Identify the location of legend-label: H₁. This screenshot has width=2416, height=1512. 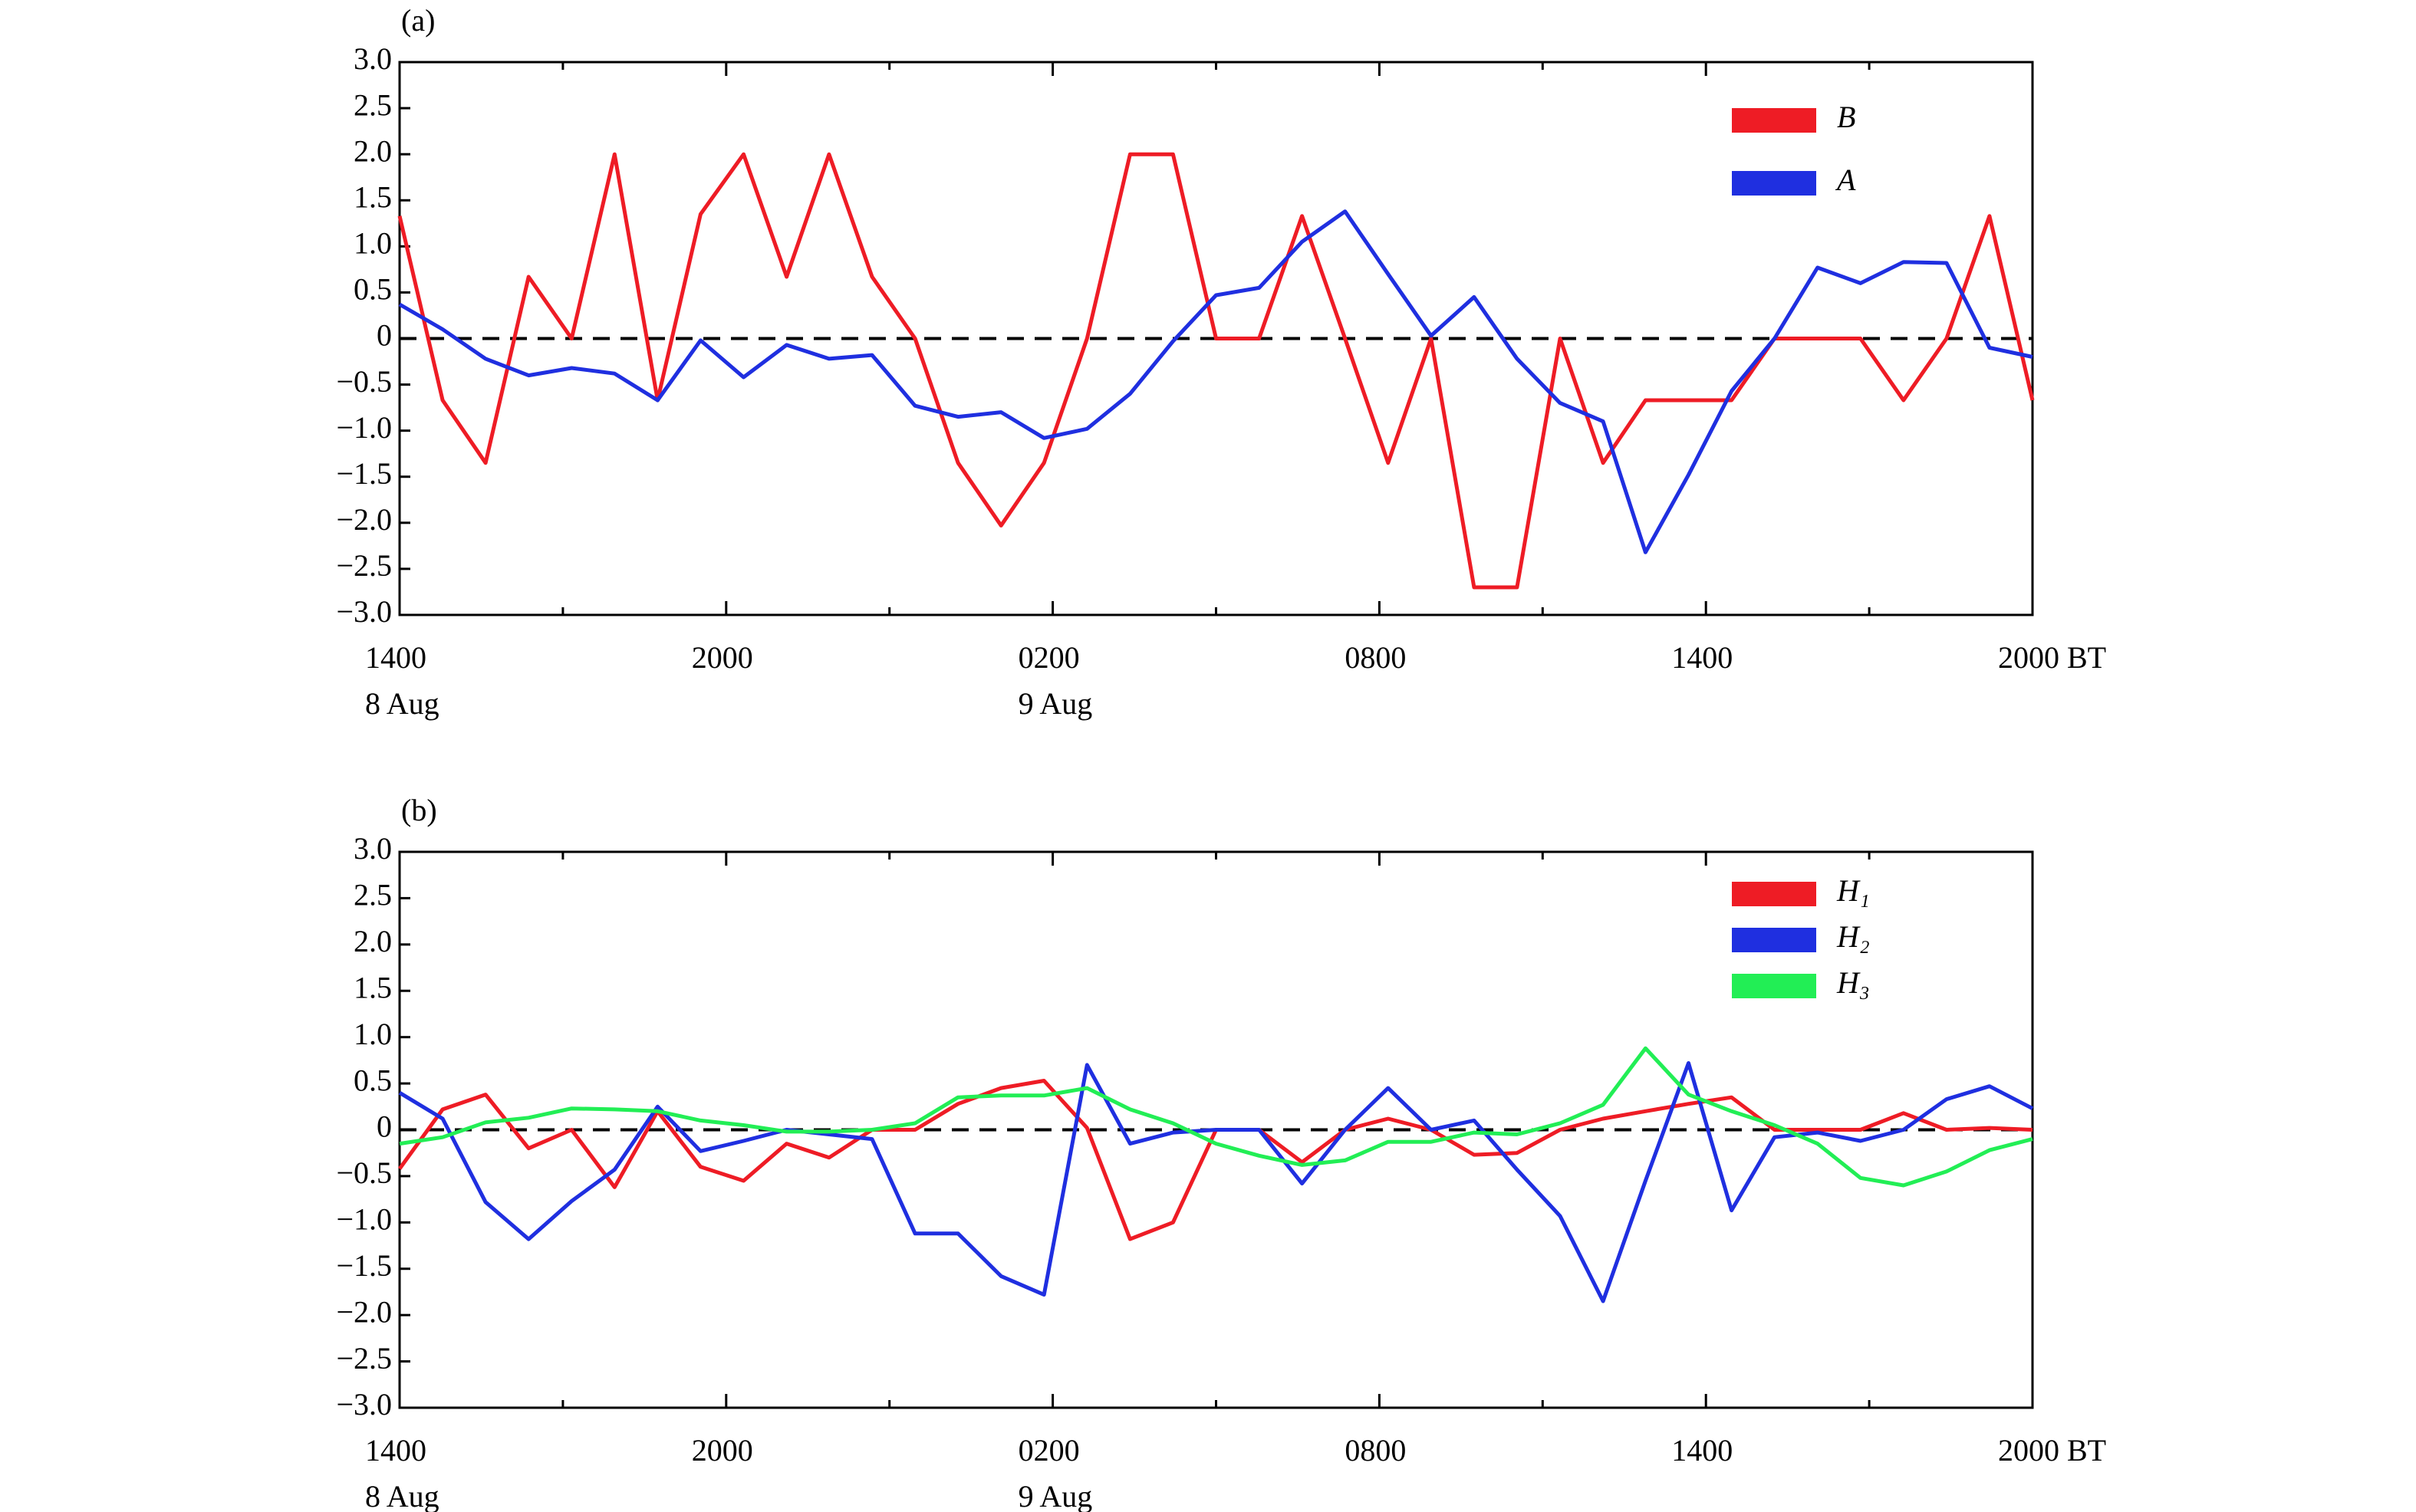
(1853, 890).